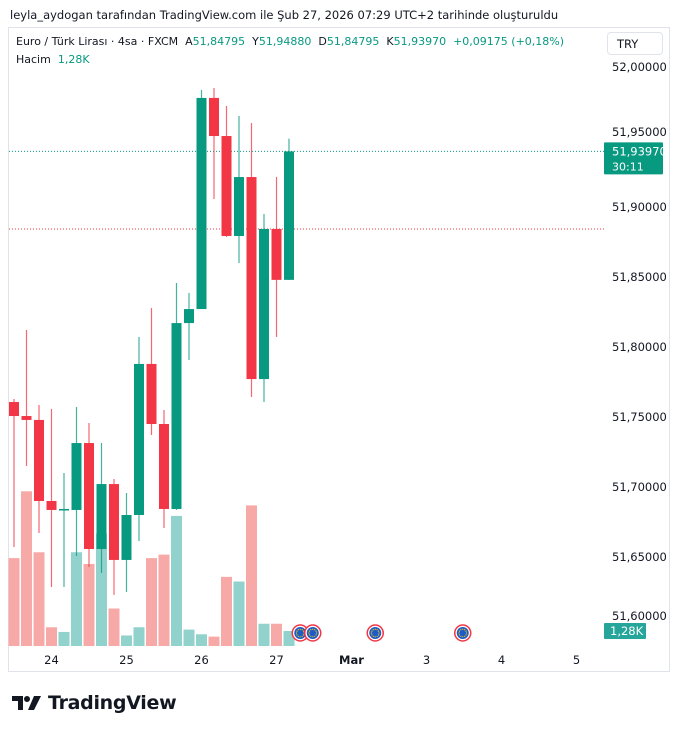  I want to click on last-volume-value: 1,28K, so click(627, 631).